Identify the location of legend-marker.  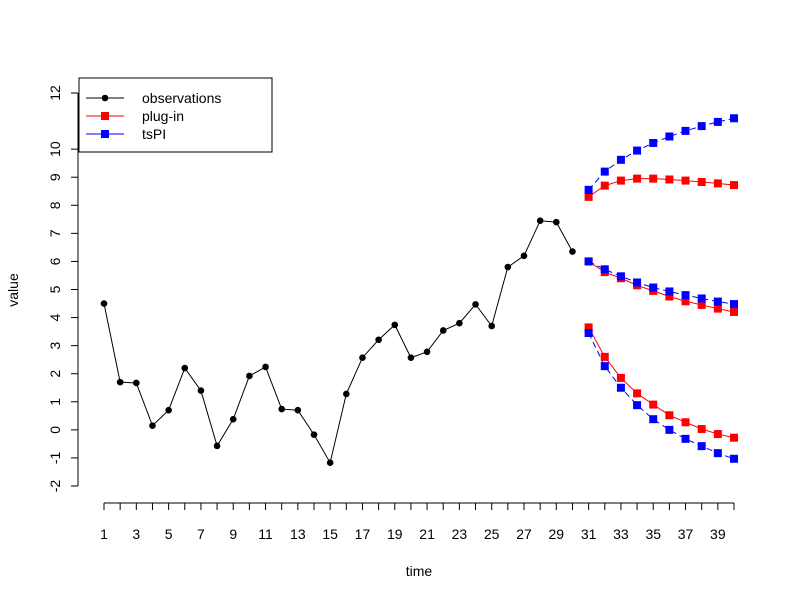
(105, 134).